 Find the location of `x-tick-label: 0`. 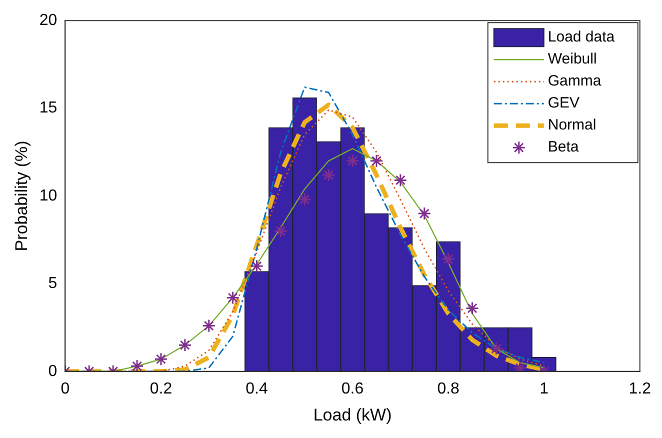

x-tick-label: 0 is located at coordinates (65, 389).